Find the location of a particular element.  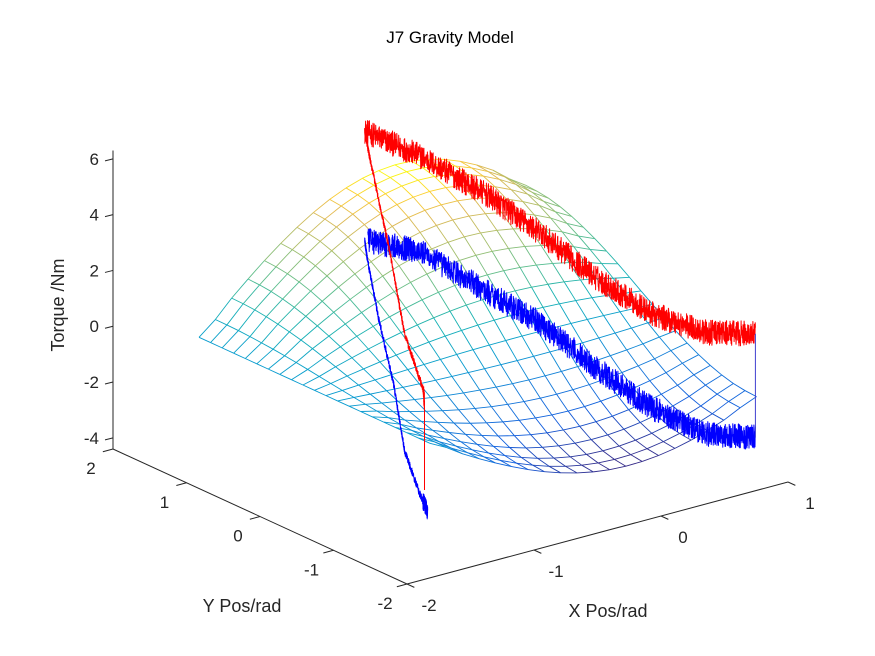

z-tick-label: 2 is located at coordinates (94, 270).